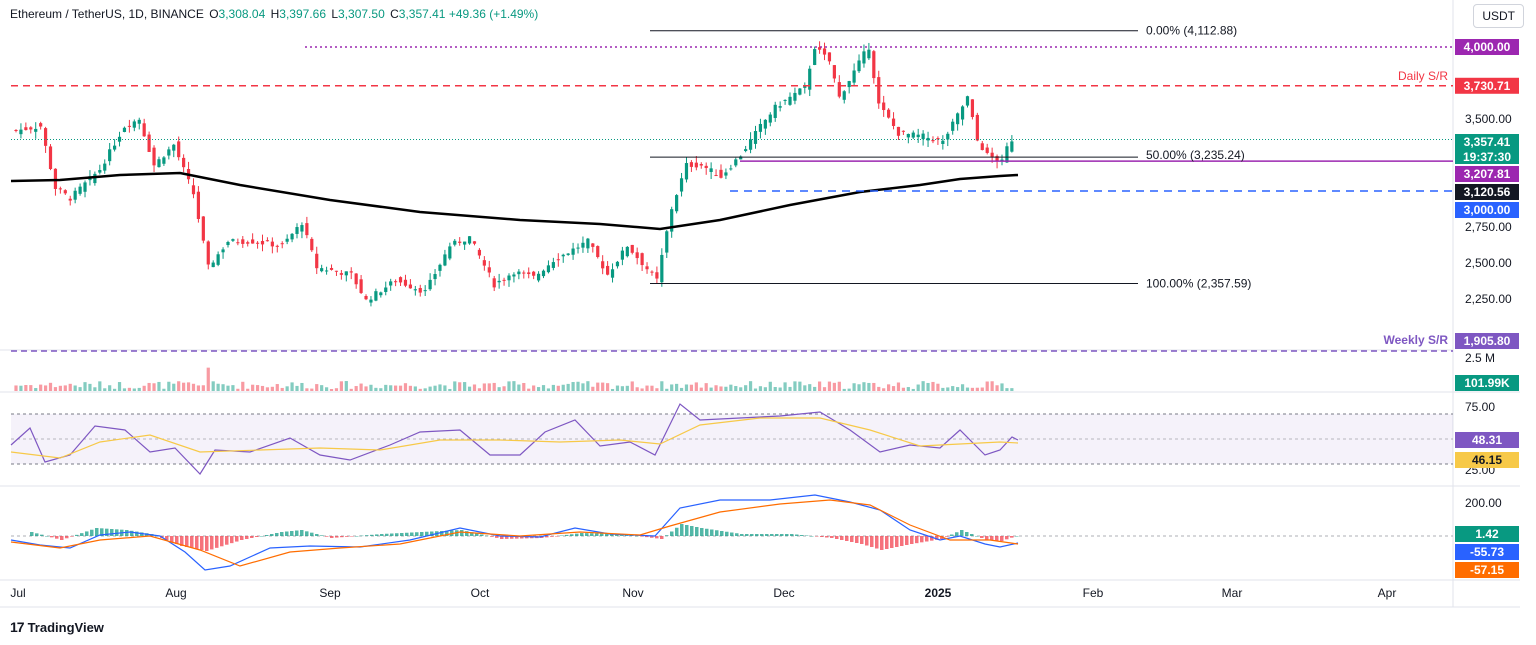 The image size is (1536, 645). Describe the element at coordinates (57, 627) in the screenshot. I see `tradingview-logo: 17 TradingView` at that location.